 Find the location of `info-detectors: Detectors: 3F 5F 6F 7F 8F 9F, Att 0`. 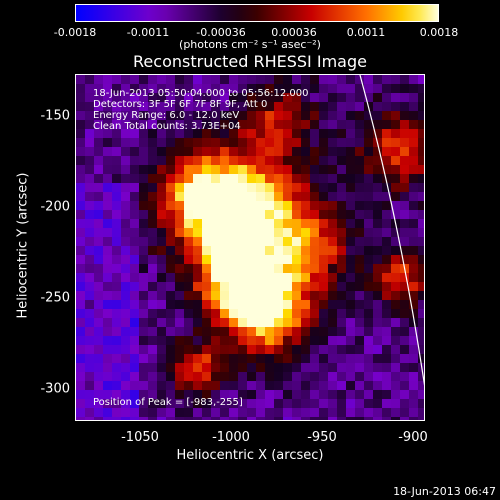

info-detectors: Detectors: 3F 5F 6F 7F 8F 9F, Att 0 is located at coordinates (180, 104).